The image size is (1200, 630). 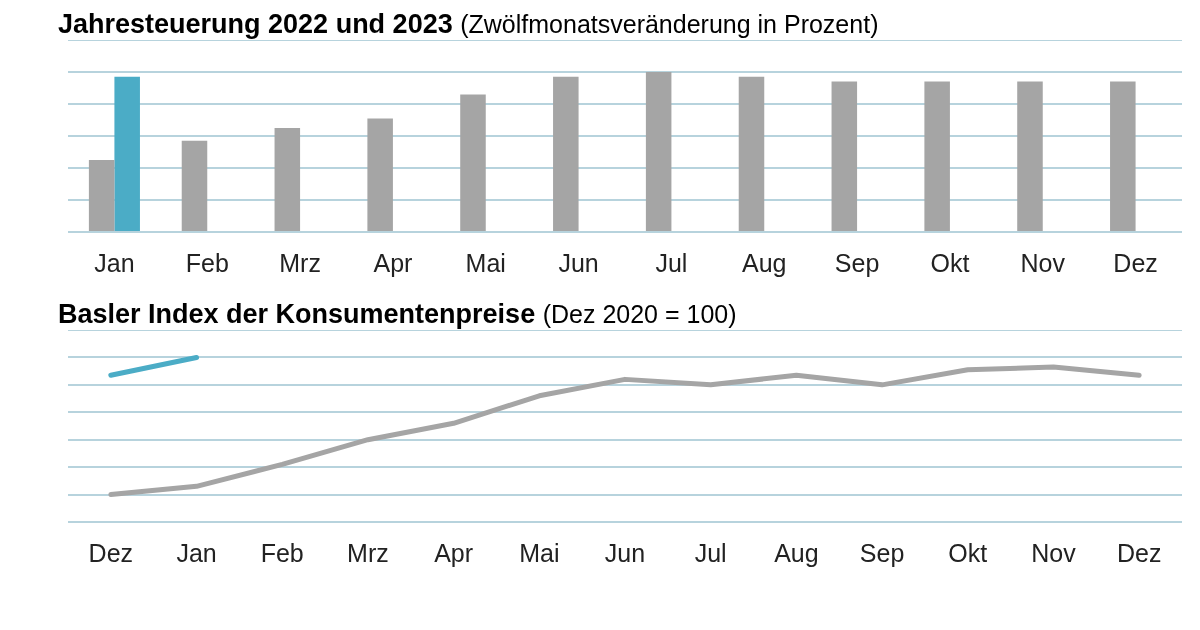 I want to click on chart-title: Jahresteuerung 2022 und 2023, so click(x=255, y=24).